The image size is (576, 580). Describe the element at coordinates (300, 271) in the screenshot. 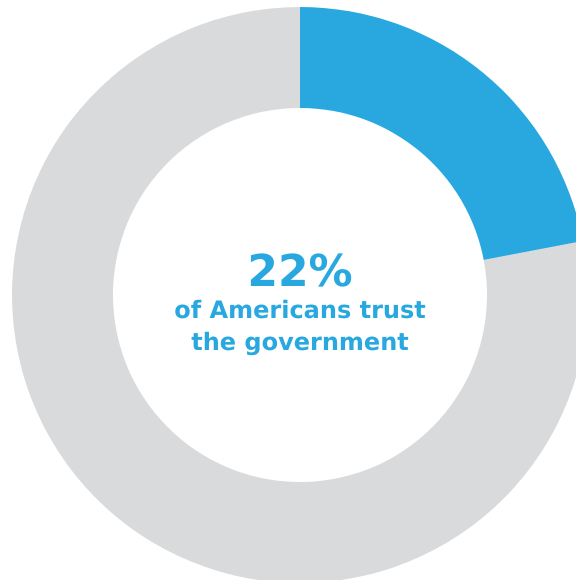

I see `text: 22%` at that location.